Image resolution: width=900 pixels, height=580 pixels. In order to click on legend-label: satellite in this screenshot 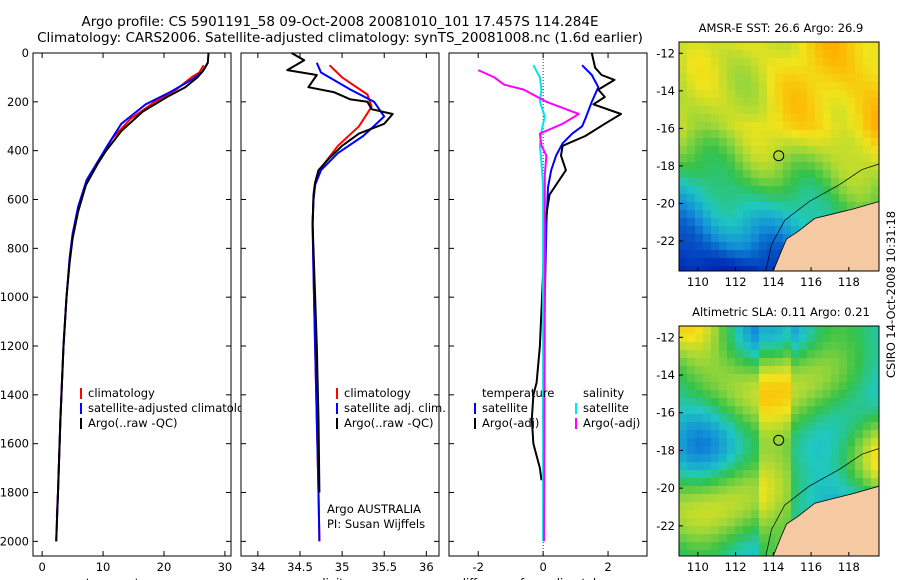, I will do `click(606, 408)`.